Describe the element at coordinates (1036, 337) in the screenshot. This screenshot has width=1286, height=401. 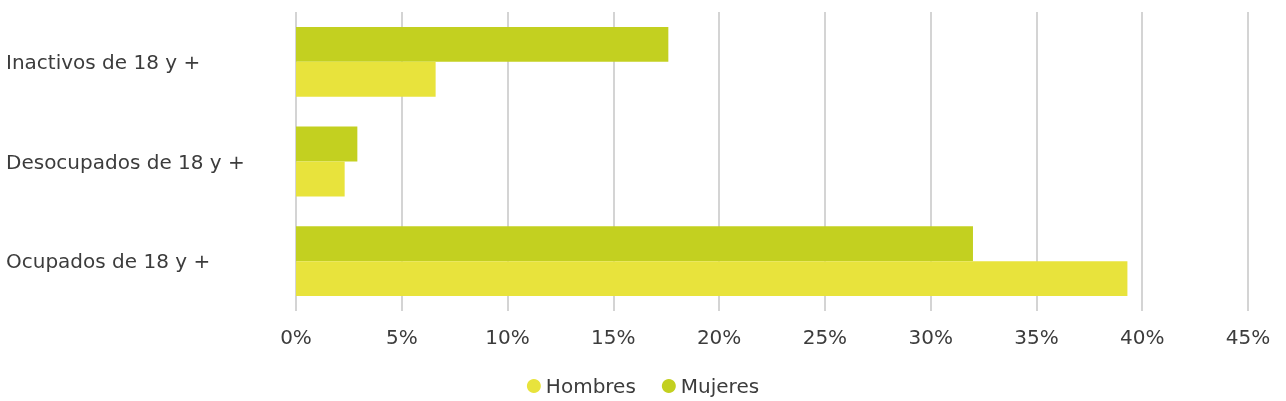
I see `x-tick-label: 35%` at that location.